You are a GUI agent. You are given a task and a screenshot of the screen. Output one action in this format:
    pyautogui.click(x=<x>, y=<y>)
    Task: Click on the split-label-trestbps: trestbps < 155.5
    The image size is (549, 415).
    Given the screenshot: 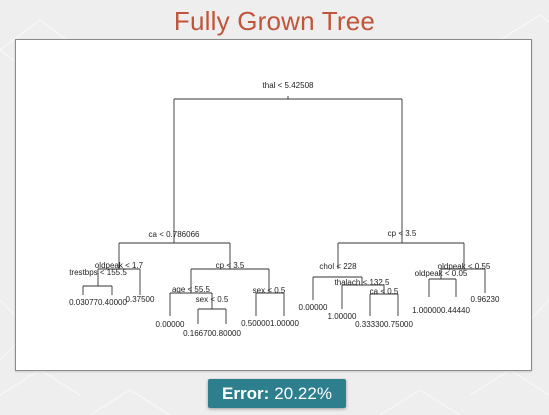 What is the action you would take?
    pyautogui.click(x=98, y=272)
    